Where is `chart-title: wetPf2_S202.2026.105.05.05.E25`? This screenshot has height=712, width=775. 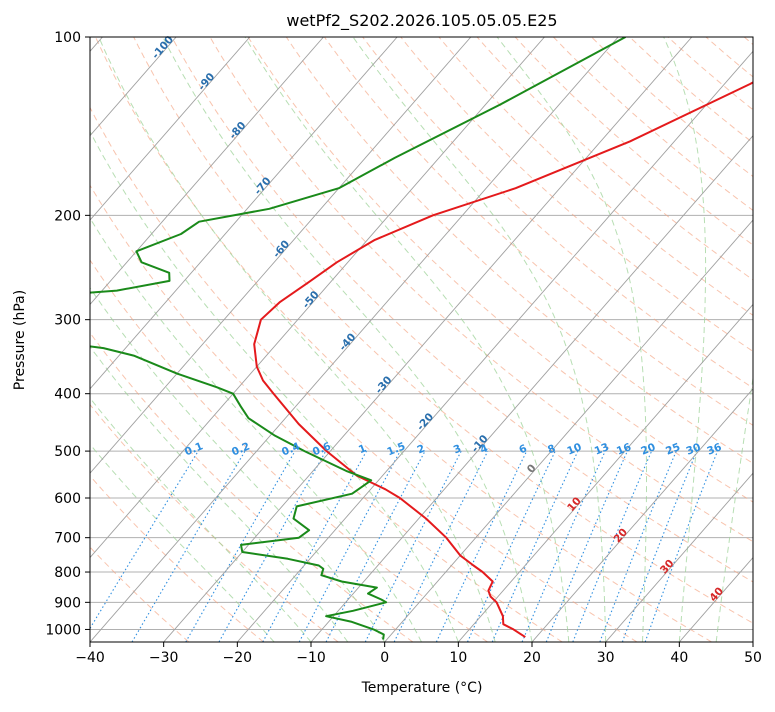
chart-title: wetPf2_S202.2026.105.05.05.E25 is located at coordinates (421, 21).